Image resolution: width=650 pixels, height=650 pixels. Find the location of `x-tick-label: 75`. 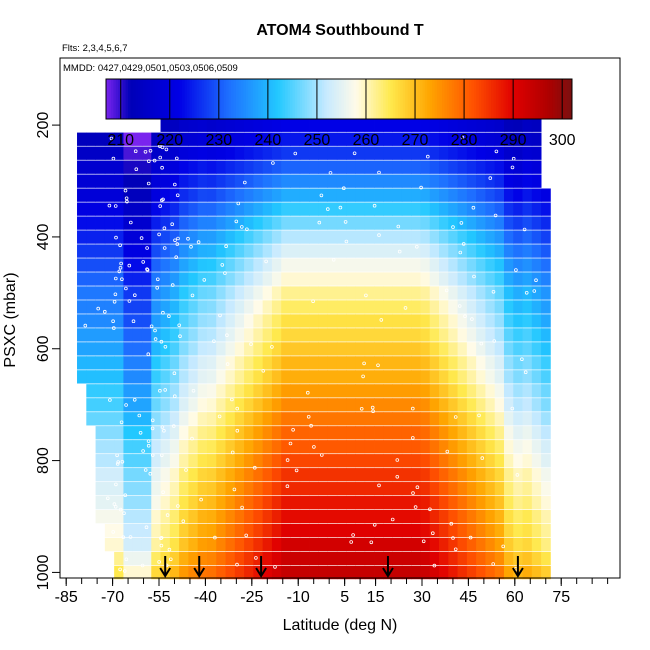

x-tick-label: 75 is located at coordinates (561, 597).